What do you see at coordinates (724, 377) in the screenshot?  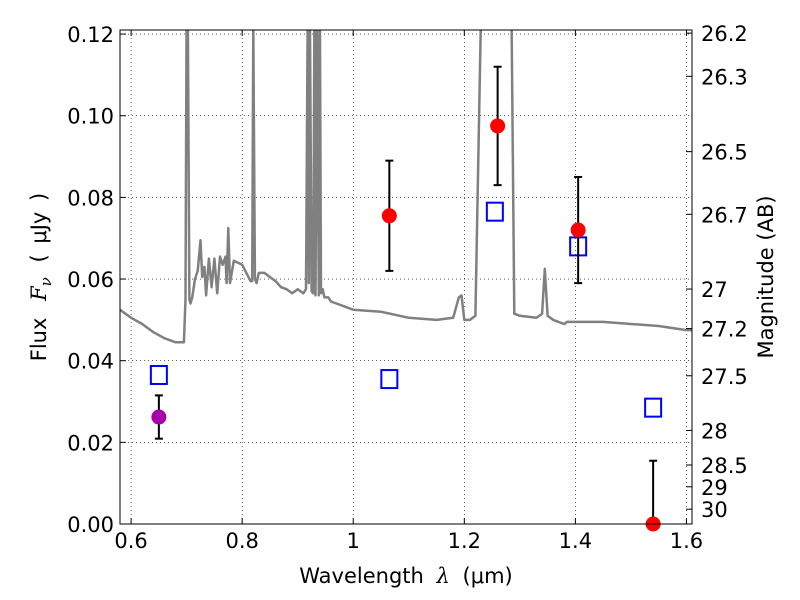 I see `magnitude-tick-label: 27.5` at bounding box center [724, 377].